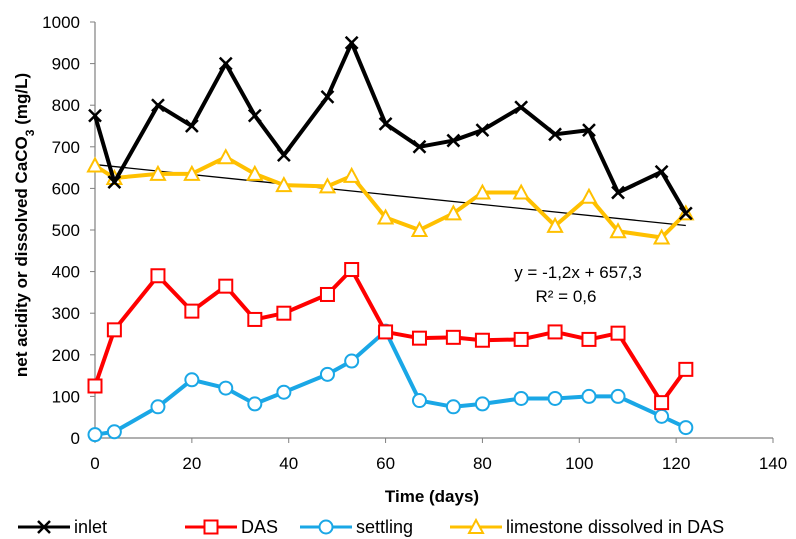 This screenshot has width=796, height=539. Describe the element at coordinates (75, 438) in the screenshot. I see `y-tick-label: 0` at that location.